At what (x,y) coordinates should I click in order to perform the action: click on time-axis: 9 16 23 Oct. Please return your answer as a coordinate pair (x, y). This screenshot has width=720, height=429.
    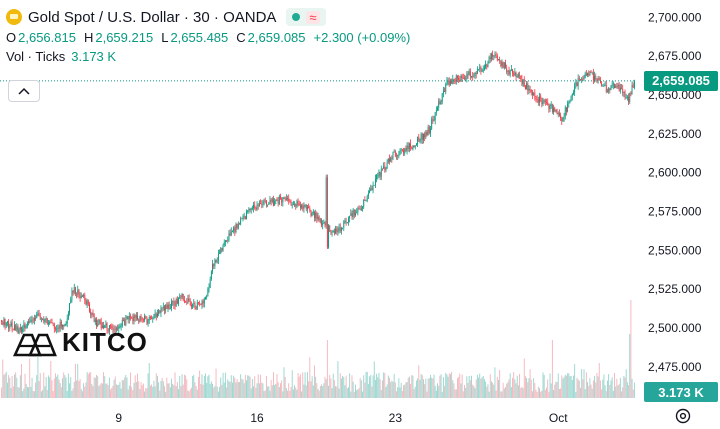
    Looking at the image, I should click on (341, 418).